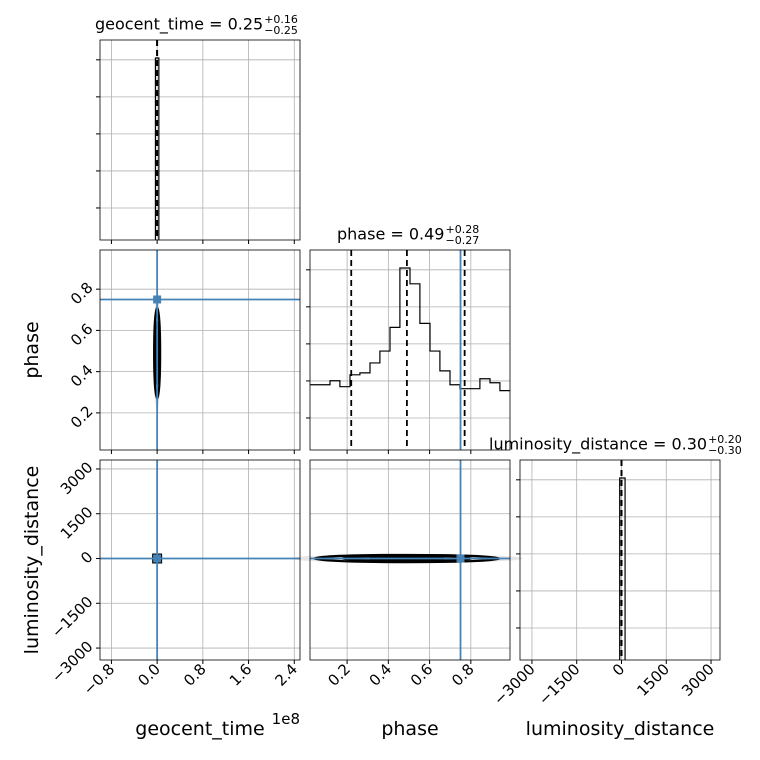 This screenshot has height=760, width=760. Describe the element at coordinates (72, 617) in the screenshot. I see `y-tick-label-luminosity_distance: −1500` at that location.